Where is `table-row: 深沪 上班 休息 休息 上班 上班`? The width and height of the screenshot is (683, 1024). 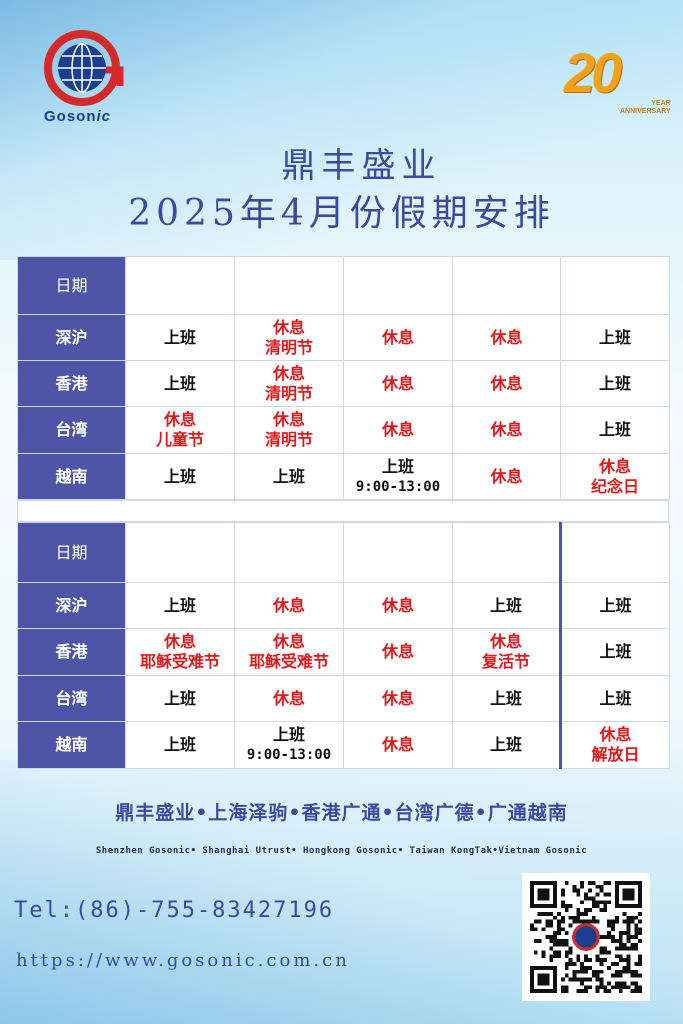
table-row: 深沪 上班 休息 休息 上班 上班 is located at coordinates (343, 605).